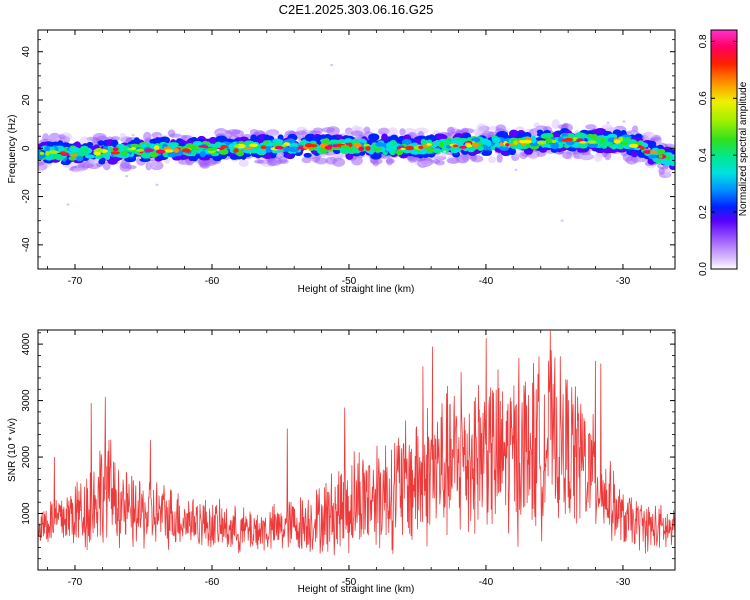 The height and width of the screenshot is (600, 750). What do you see at coordinates (75, 281) in the screenshot?
I see `spectrogram-x-tick-label: -70` at bounding box center [75, 281].